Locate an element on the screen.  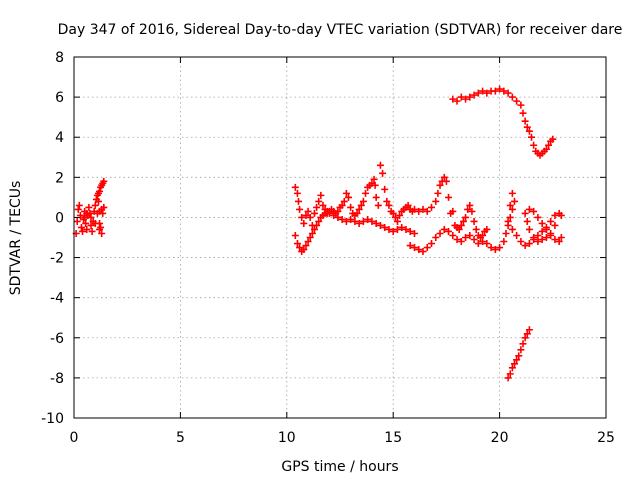
y-tick-label: -4 is located at coordinates (57, 299).